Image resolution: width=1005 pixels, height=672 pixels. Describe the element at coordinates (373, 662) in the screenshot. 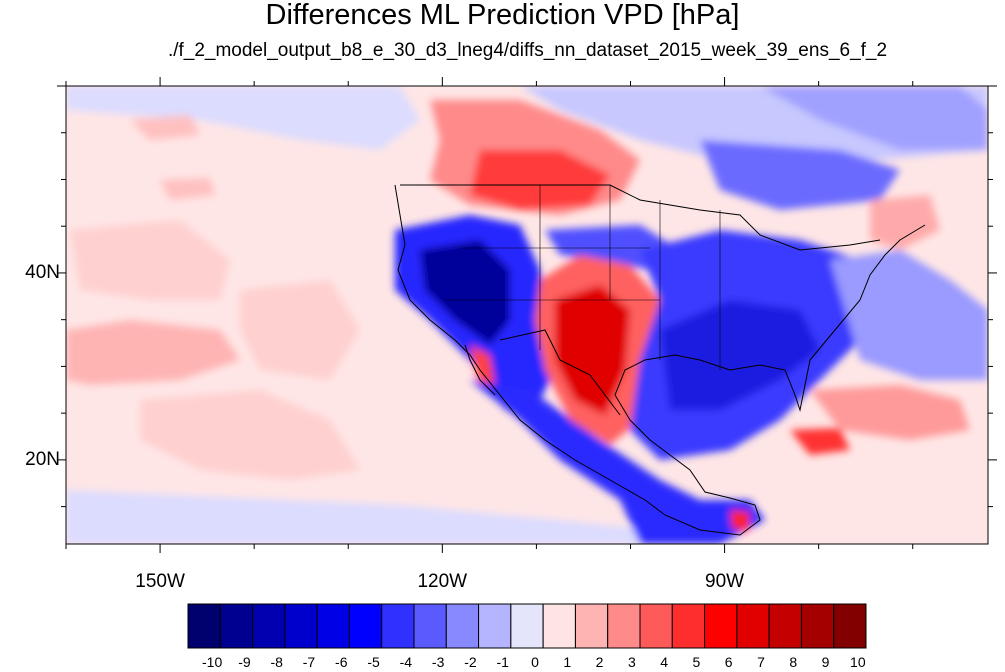

I see `colorbar-tick-label: -5` at that location.